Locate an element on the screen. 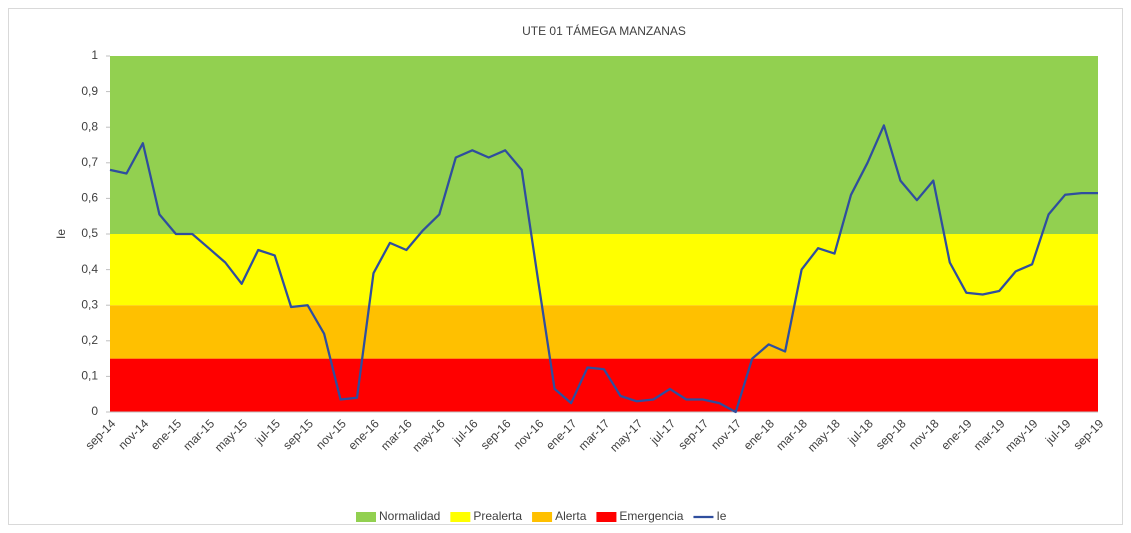 The image size is (1131, 533). y-tick-label: 0,2 is located at coordinates (89, 340).